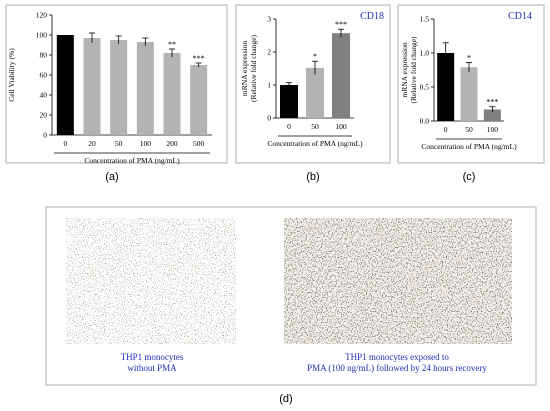  Describe the element at coordinates (199, 143) in the screenshot. I see `x-tick-label: 500` at that location.